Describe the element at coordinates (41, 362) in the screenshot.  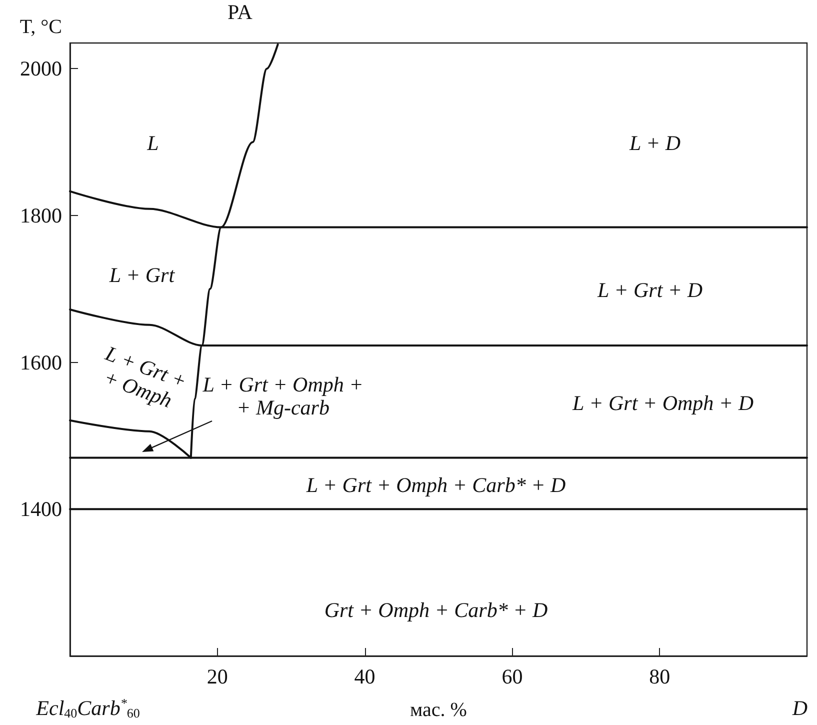
I see `y-tick-label: 1600` at that location.